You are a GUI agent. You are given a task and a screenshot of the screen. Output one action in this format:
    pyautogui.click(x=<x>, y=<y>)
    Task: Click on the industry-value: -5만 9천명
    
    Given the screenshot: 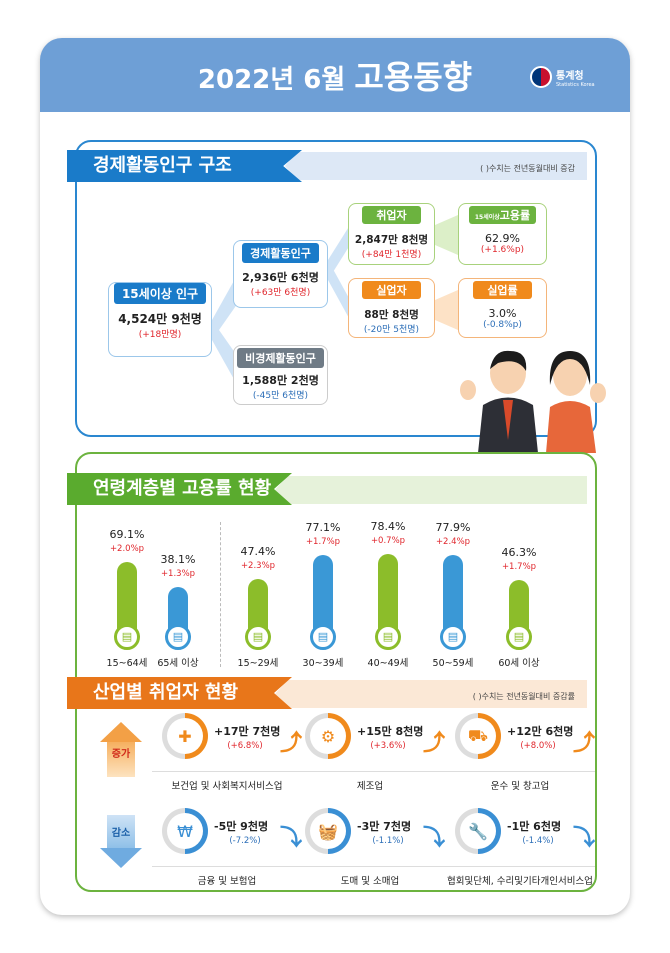 What is the action you would take?
    pyautogui.click(x=241, y=826)
    